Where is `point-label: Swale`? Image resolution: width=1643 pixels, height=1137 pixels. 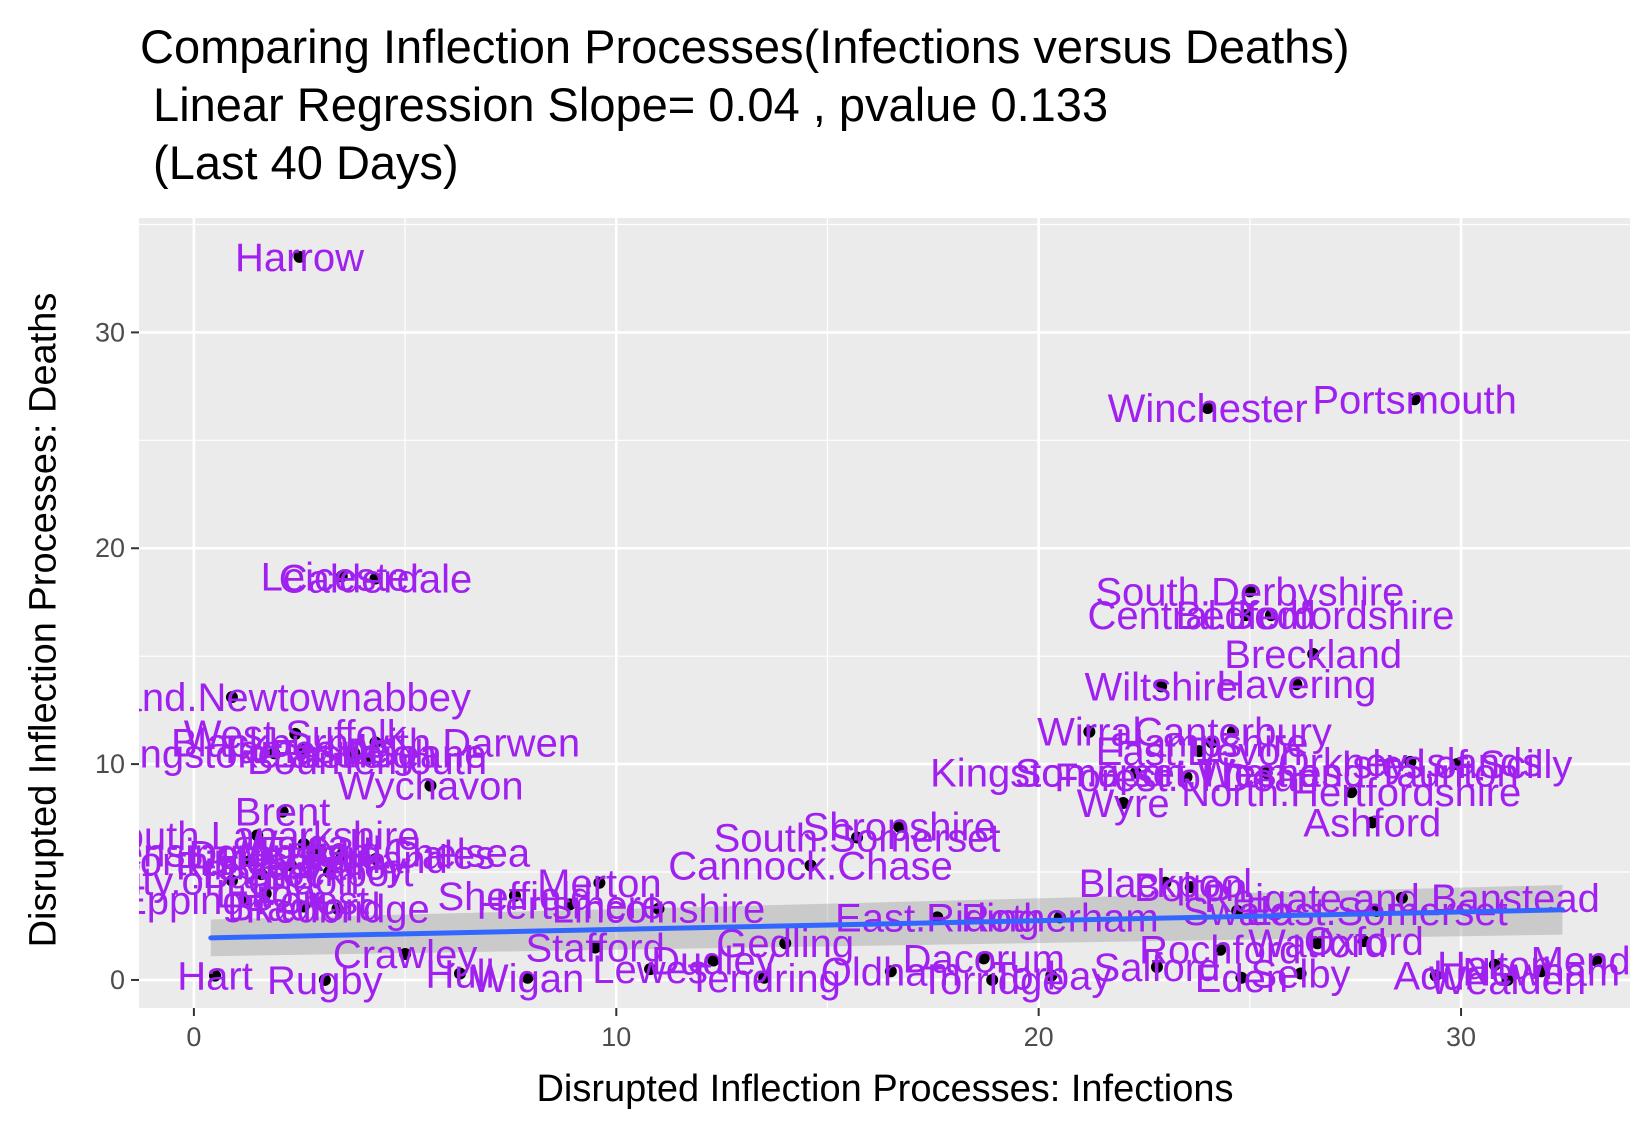
point-label: Swale is located at coordinates (1237, 912).